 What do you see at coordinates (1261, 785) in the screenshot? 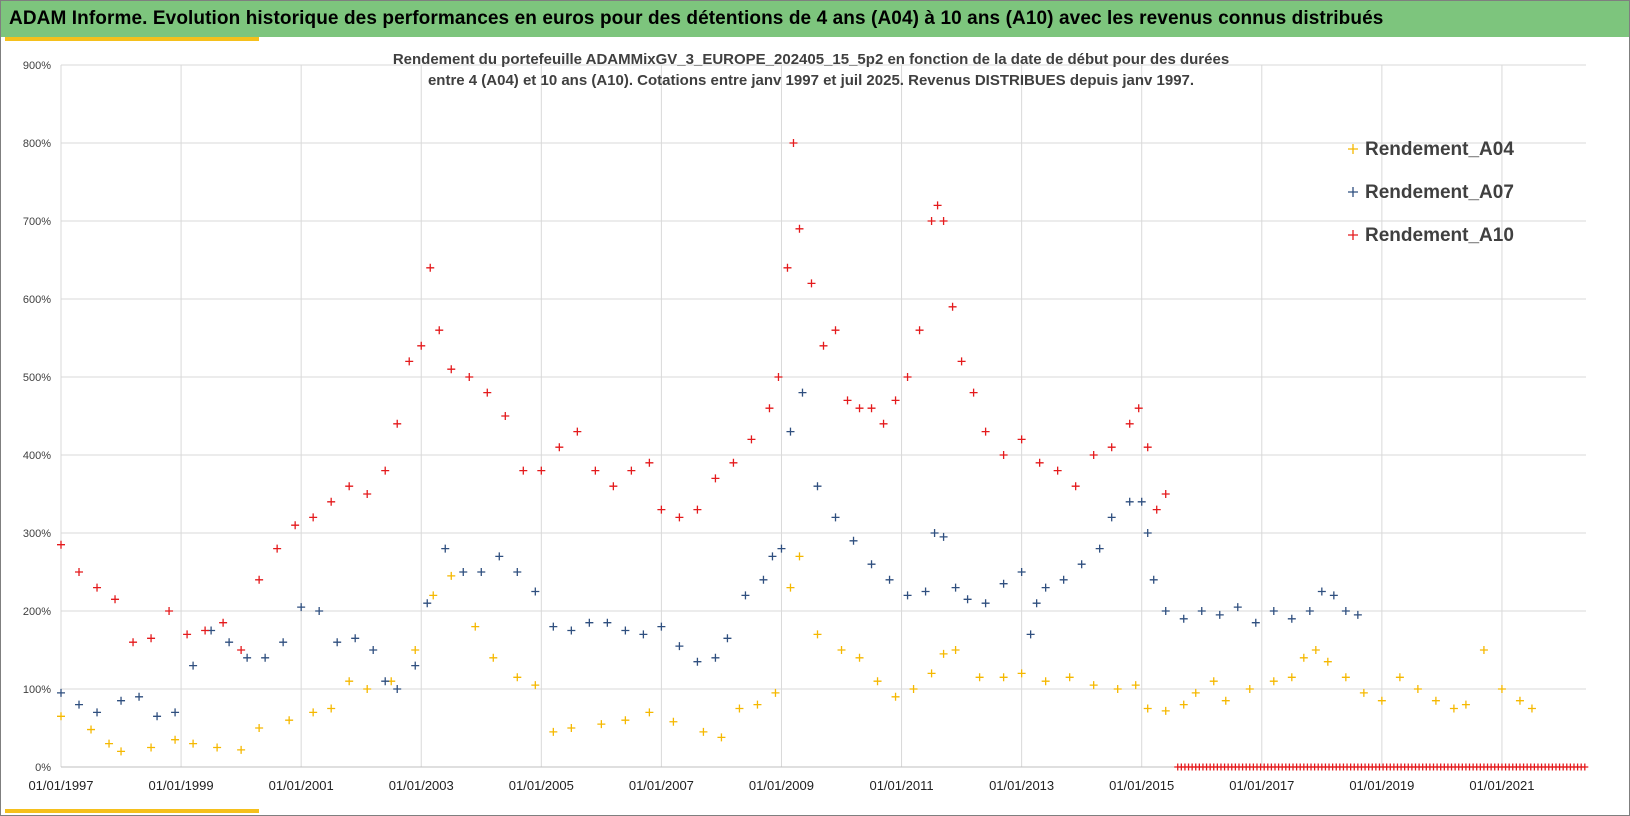
I see `x-tick-label: 01/01/2017` at bounding box center [1261, 785].